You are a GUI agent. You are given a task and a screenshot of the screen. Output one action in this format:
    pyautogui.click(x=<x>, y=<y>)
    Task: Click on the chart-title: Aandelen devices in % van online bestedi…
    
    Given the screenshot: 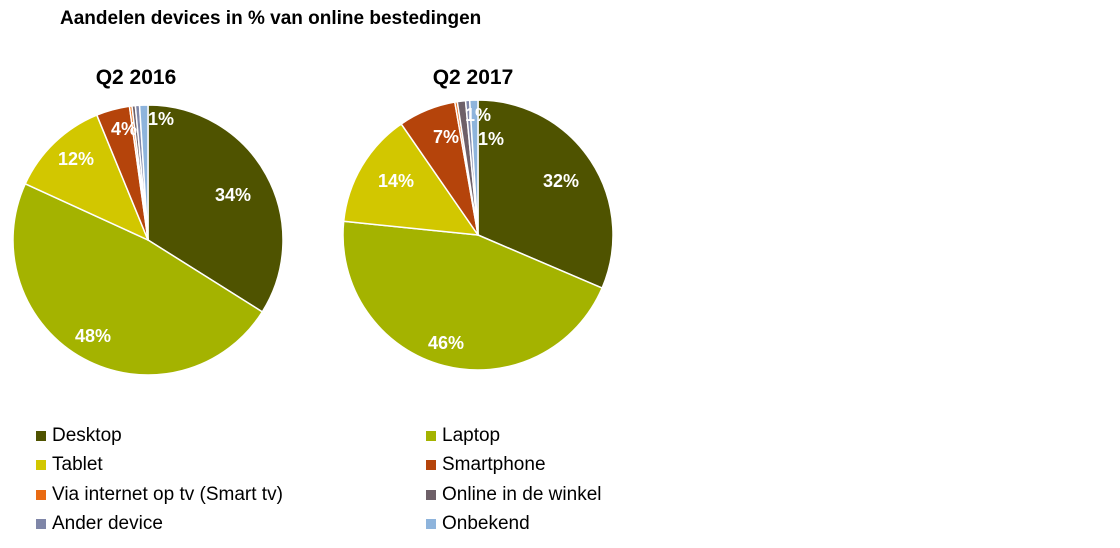 What is the action you would take?
    pyautogui.click(x=271, y=18)
    